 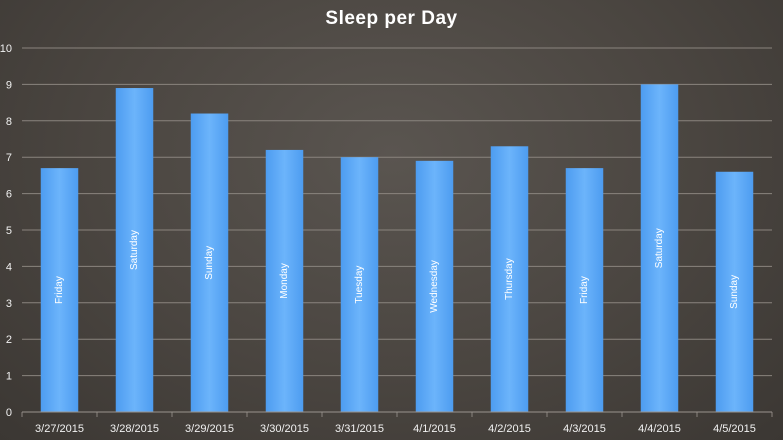 What do you see at coordinates (134, 429) in the screenshot?
I see `x-tick-label: 3/28/2015` at bounding box center [134, 429].